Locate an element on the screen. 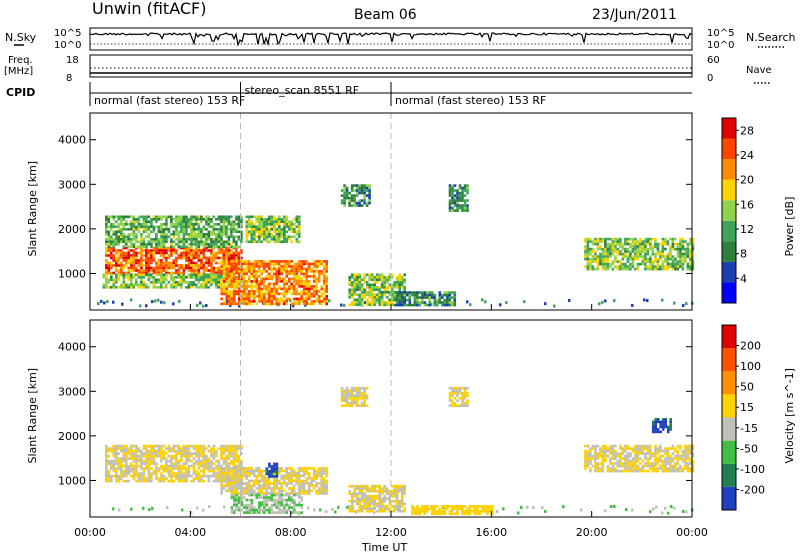 The height and width of the screenshot is (554, 800). scatter-cell is located at coordinates (308, 508).